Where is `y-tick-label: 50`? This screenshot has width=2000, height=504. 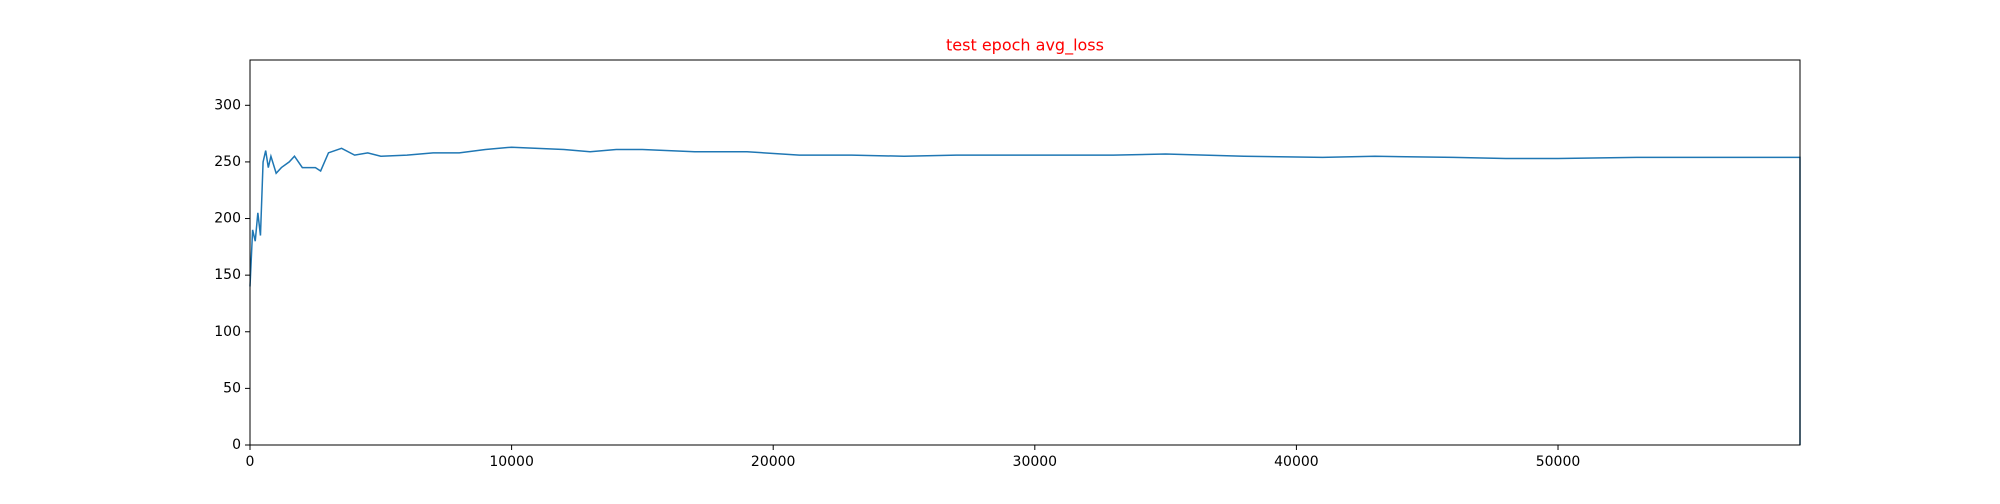 y-tick-label: 50 is located at coordinates (232, 388).